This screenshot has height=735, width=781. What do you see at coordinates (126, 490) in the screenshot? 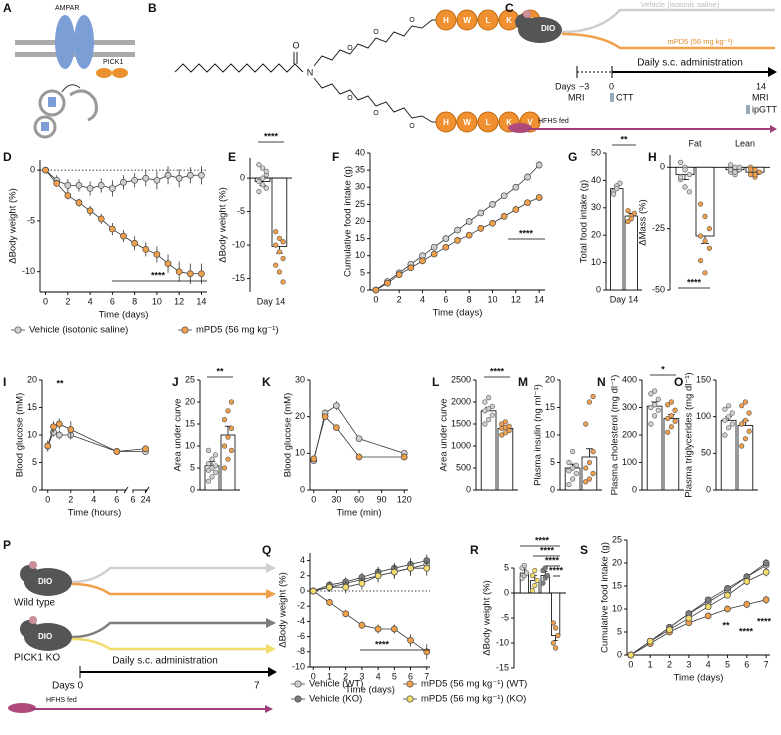
I see `axis-break` at bounding box center [126, 490].